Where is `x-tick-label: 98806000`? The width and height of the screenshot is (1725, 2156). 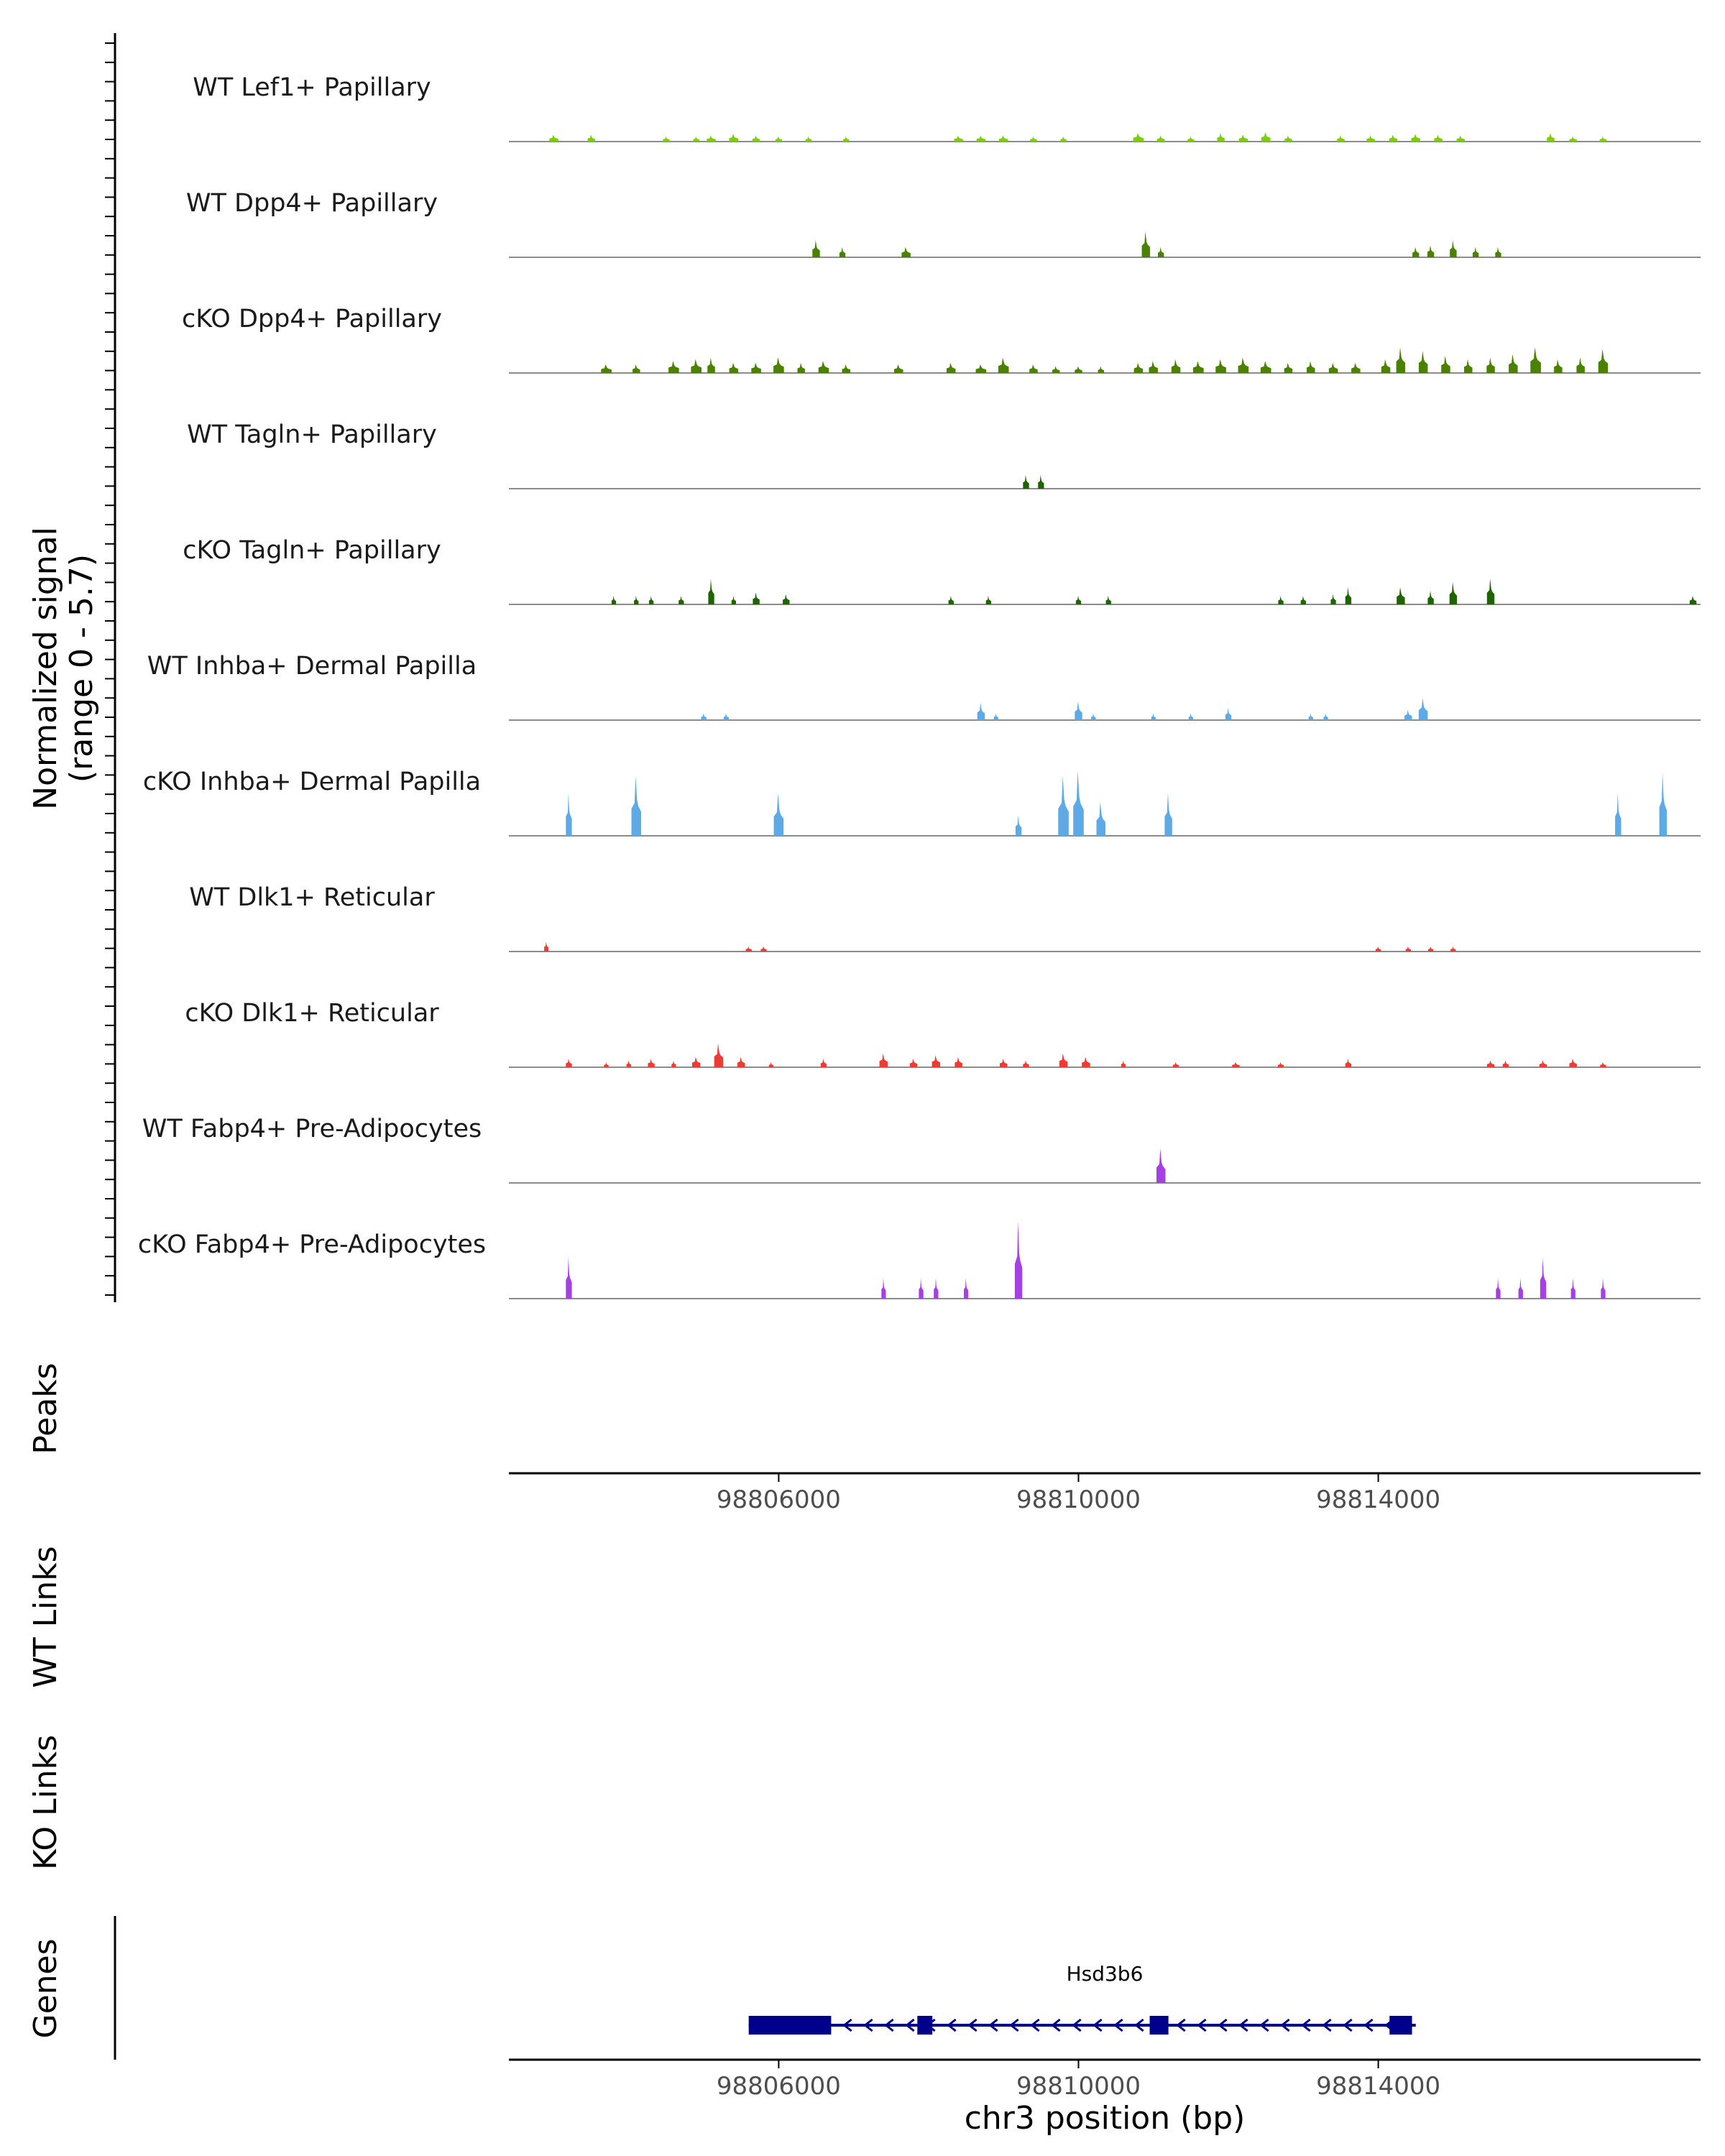 x-tick-label: 98806000 is located at coordinates (779, 1499).